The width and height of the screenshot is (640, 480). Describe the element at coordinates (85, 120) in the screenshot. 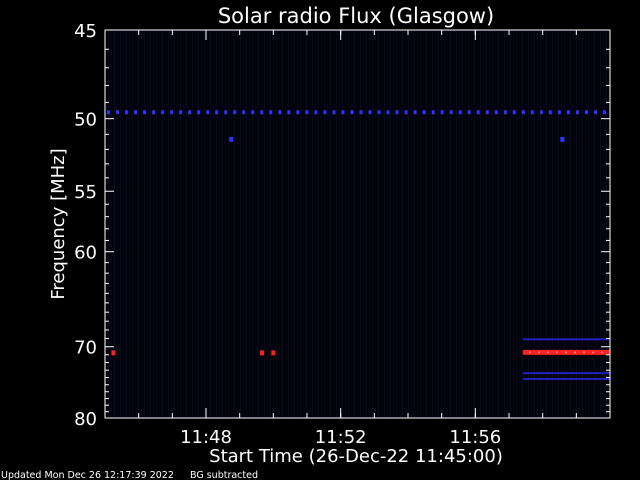

I see `y-tick-label: 50` at that location.